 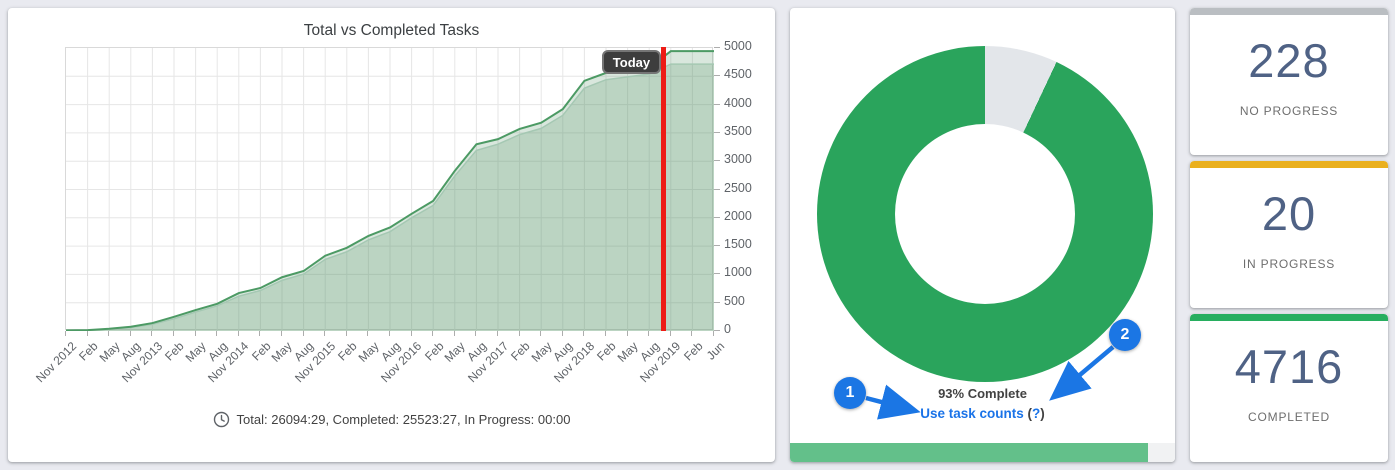 What do you see at coordinates (1125, 335) in the screenshot?
I see `annotation-badge-2: 2` at bounding box center [1125, 335].